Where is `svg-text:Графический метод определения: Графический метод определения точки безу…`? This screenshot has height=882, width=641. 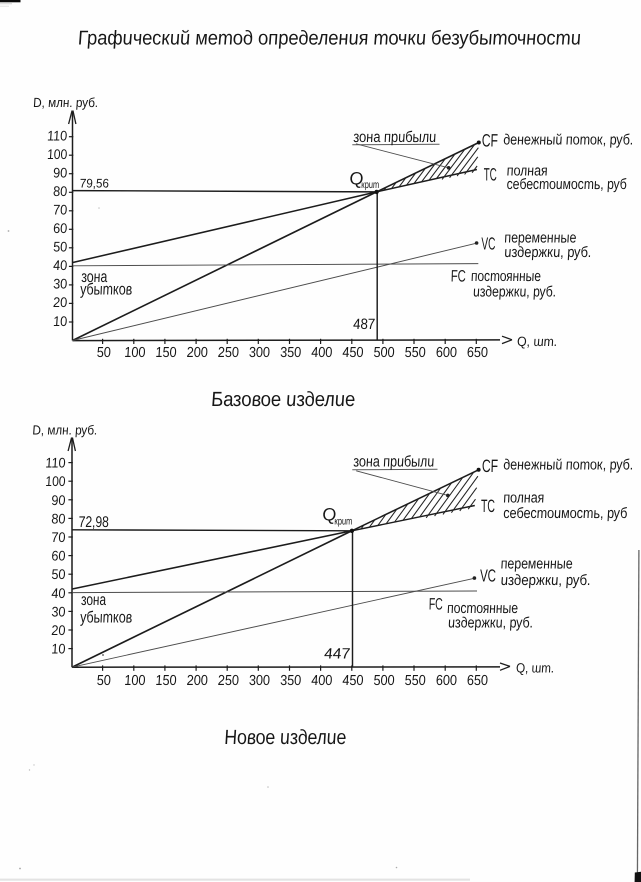
svg-text:Графический метод определения: Графический метод определения точки безу… is located at coordinates (329, 38).